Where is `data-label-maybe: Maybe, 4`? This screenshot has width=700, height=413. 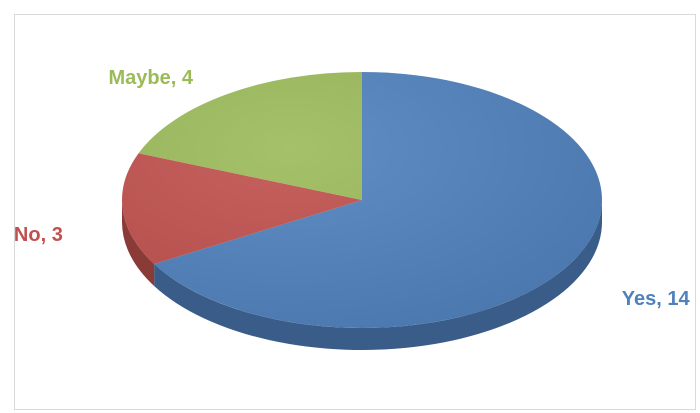 data-label-maybe: Maybe, 4 is located at coordinates (151, 78).